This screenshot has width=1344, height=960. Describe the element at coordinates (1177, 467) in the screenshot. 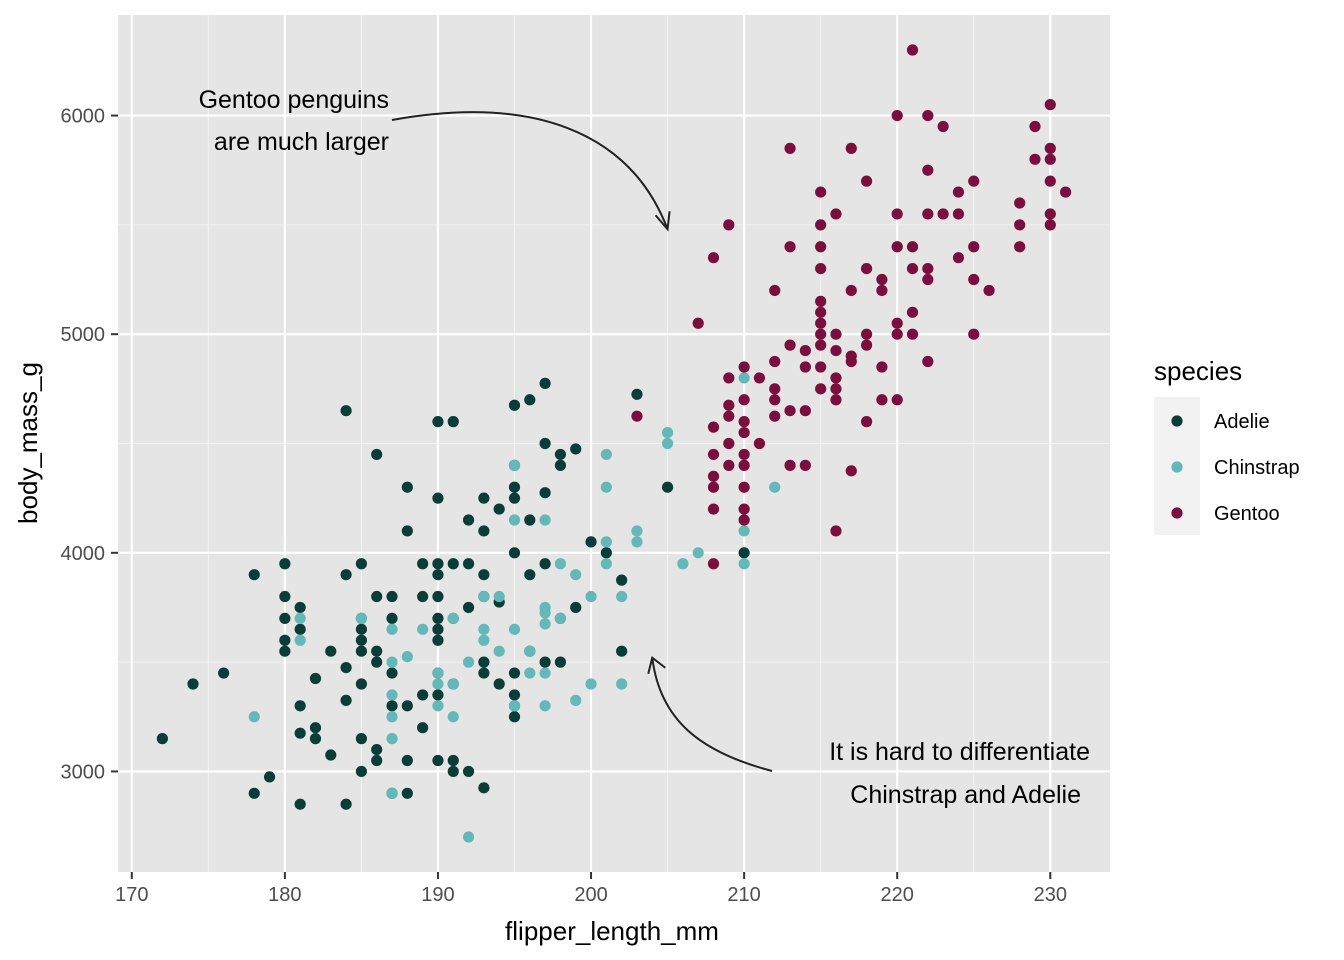

I see `legend-key-chinstrap` at that location.